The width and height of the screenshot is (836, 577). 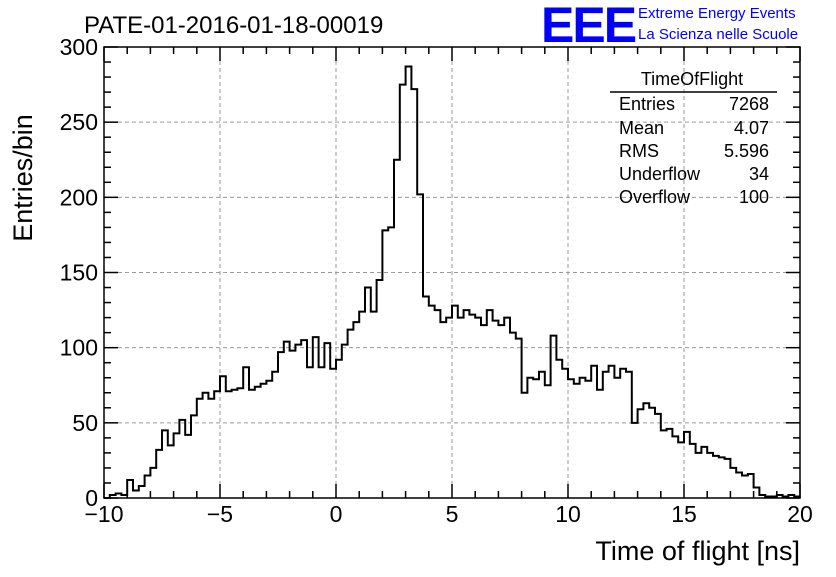 What do you see at coordinates (79, 348) in the screenshot?
I see `y-tick-label: 100` at bounding box center [79, 348].